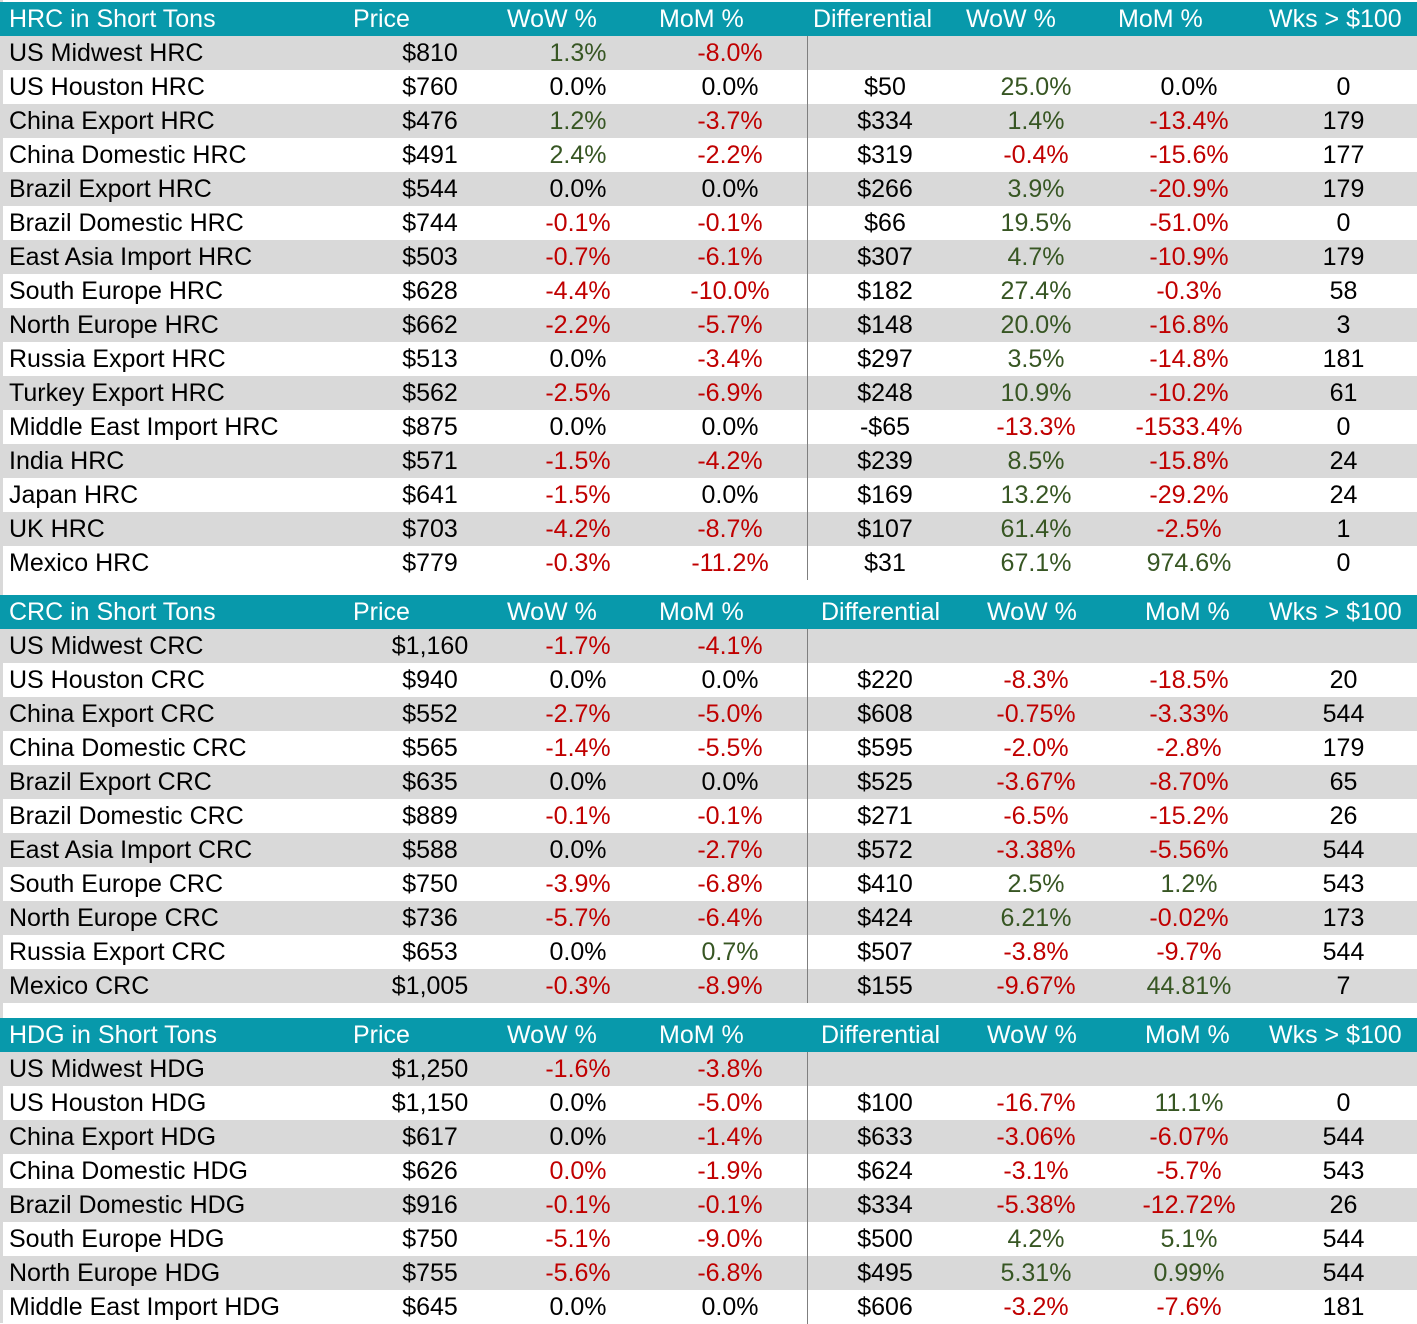 The width and height of the screenshot is (1417, 1324). I want to click on row-diff-wow, so click(1036, 53).